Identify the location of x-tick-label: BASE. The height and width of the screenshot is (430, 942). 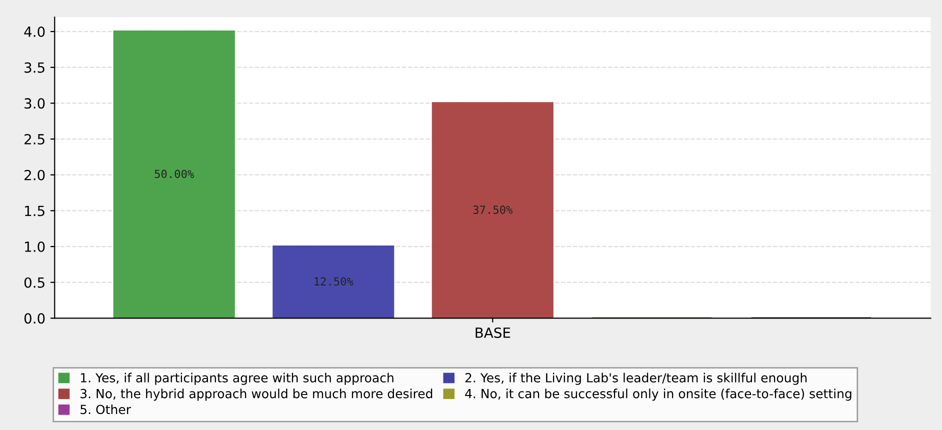
(493, 332).